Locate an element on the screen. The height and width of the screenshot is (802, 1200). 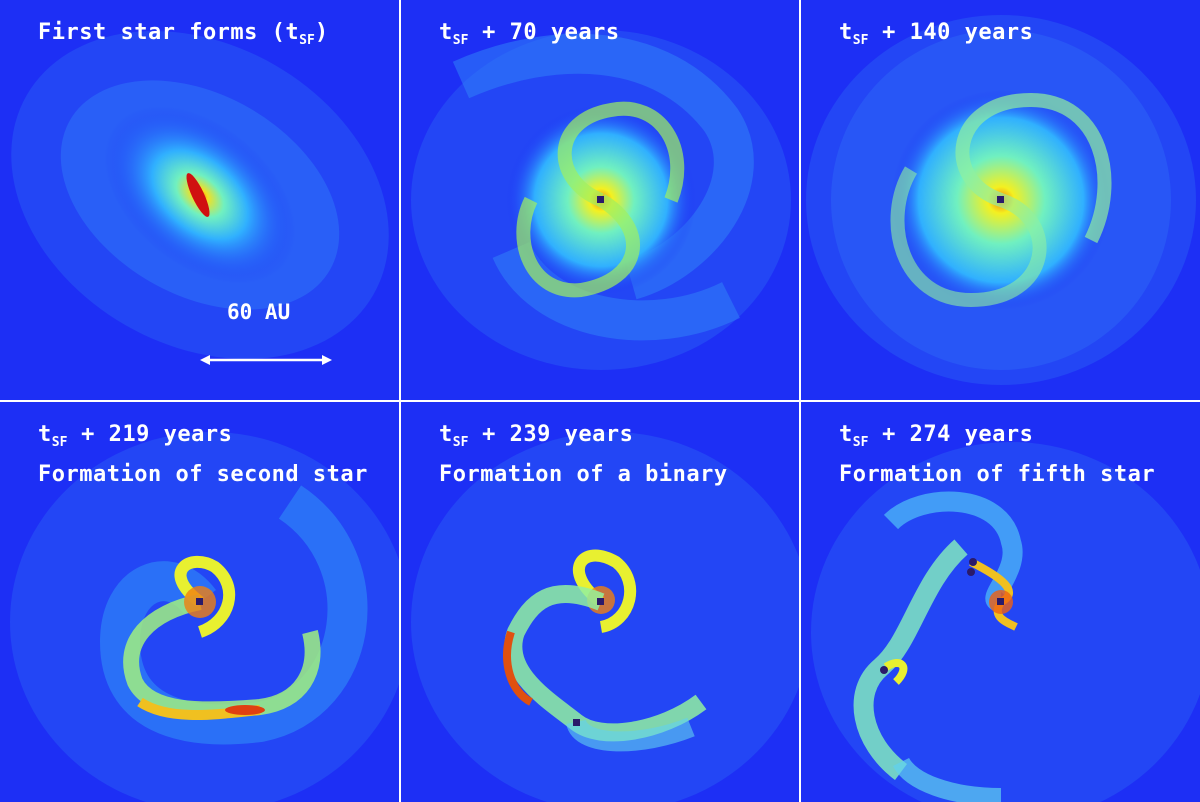
panel-title: tSF + 239 years is located at coordinates (536, 436).